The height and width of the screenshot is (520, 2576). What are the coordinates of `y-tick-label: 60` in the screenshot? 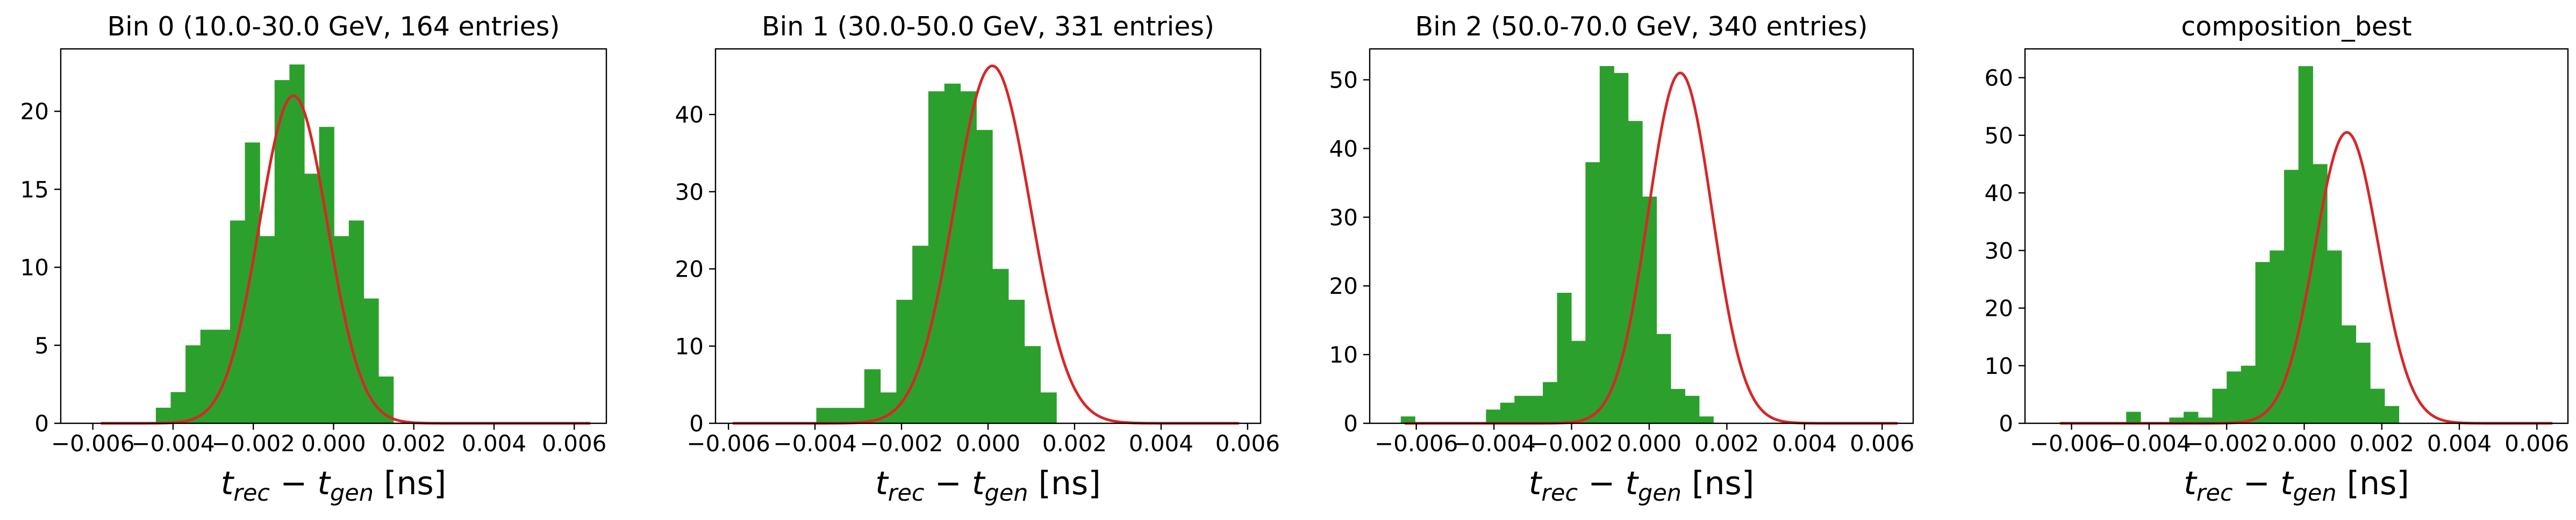 It's located at (1999, 78).